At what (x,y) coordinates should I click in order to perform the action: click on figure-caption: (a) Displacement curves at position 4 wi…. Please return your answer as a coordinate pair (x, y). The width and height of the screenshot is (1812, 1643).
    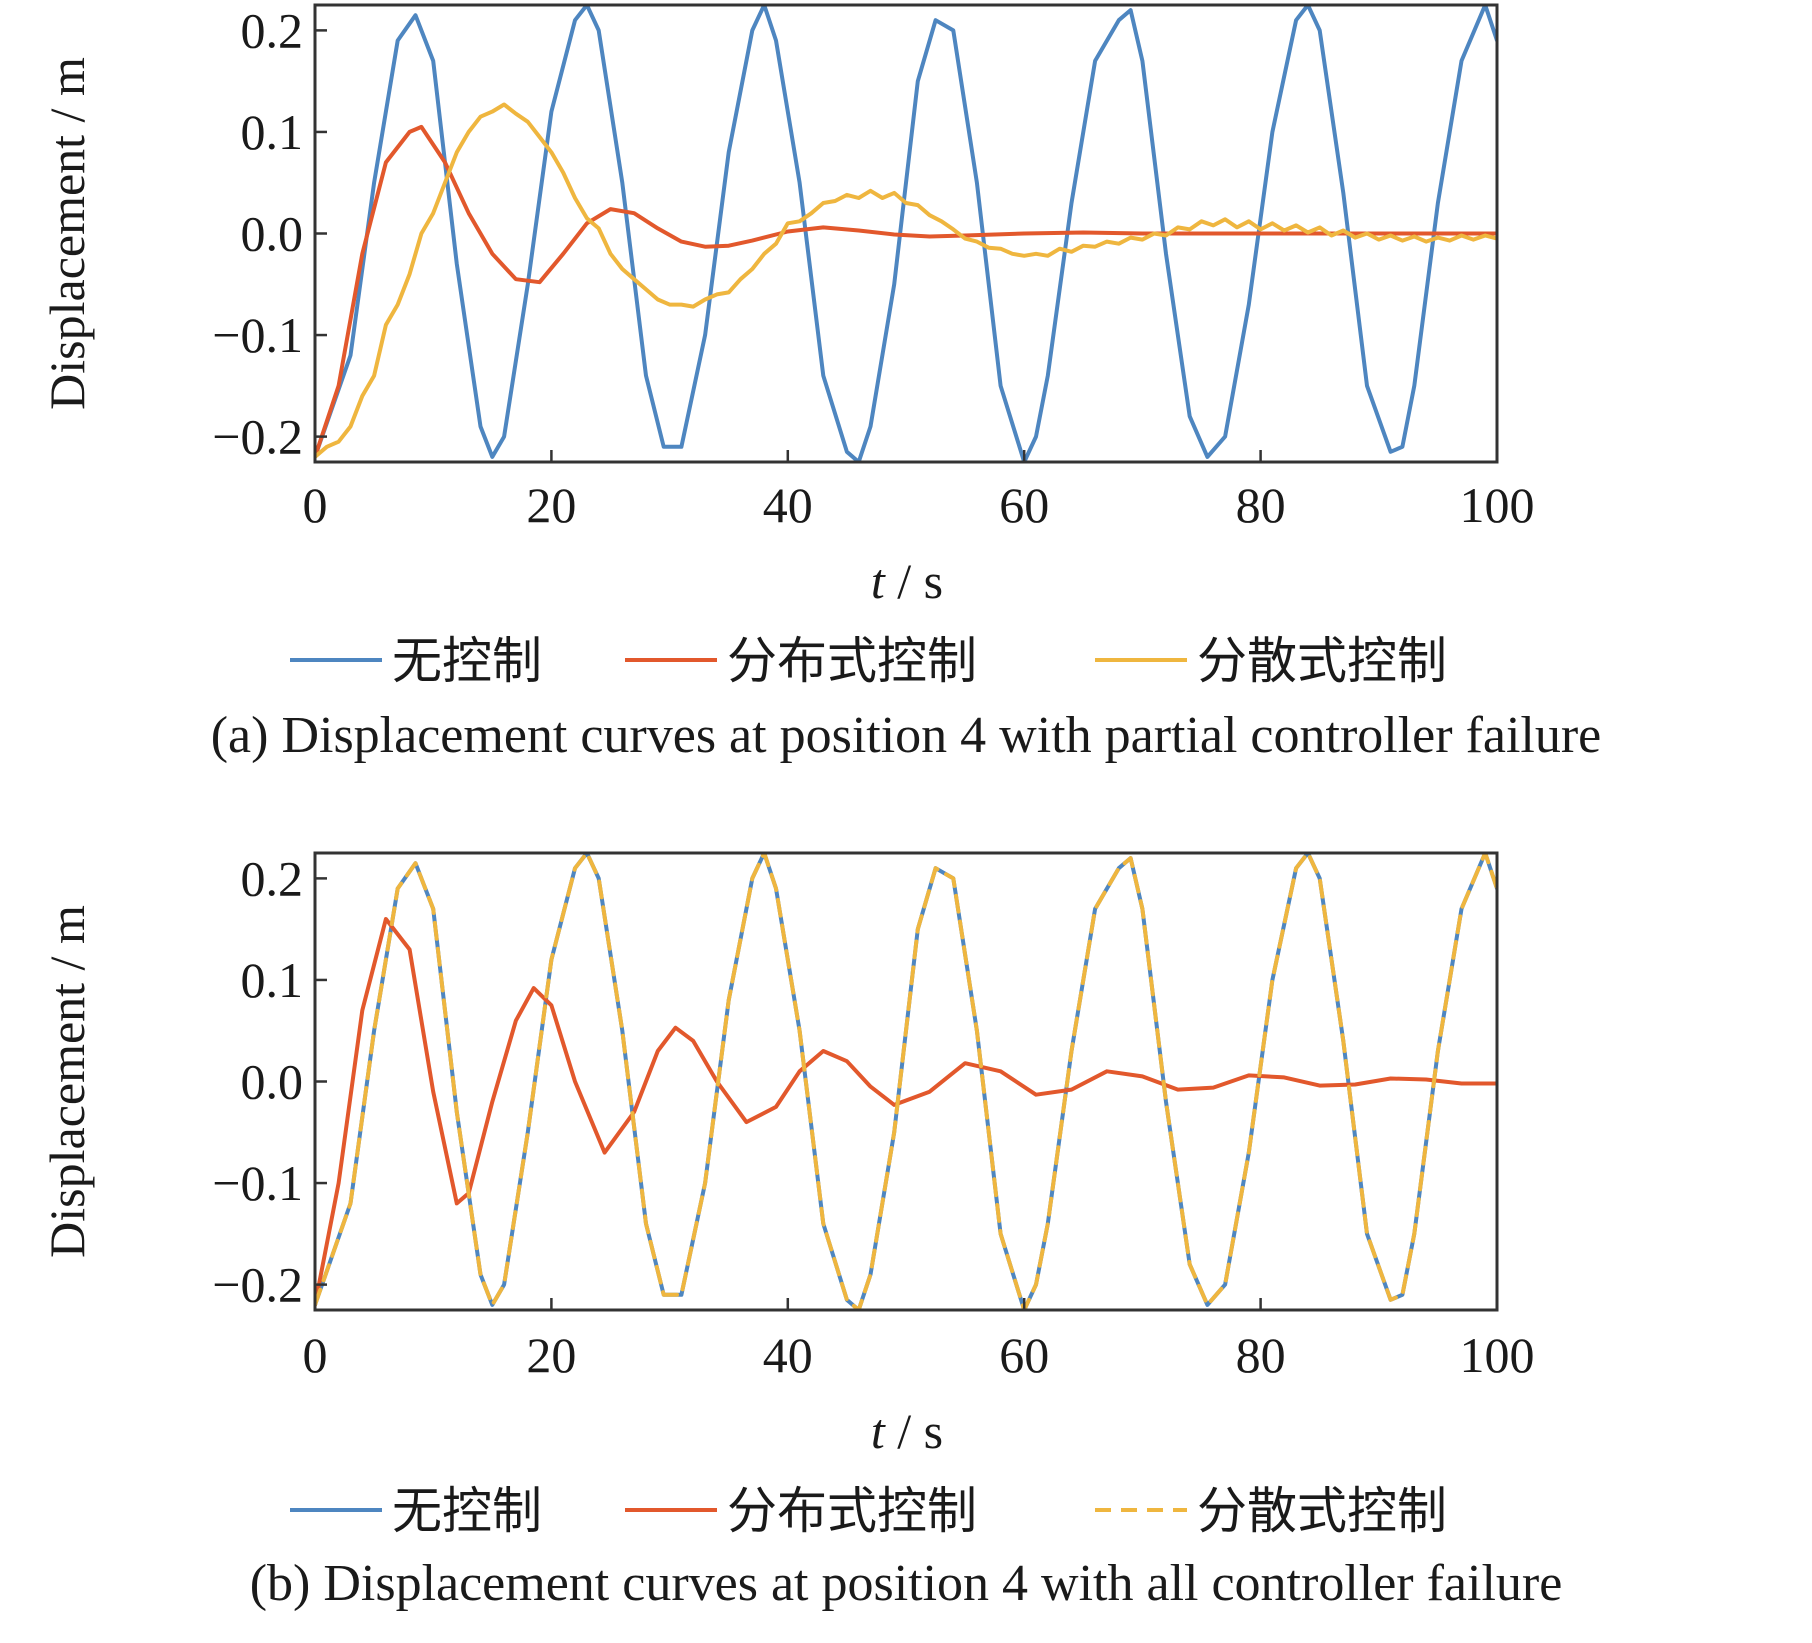
    Looking at the image, I should click on (906, 735).